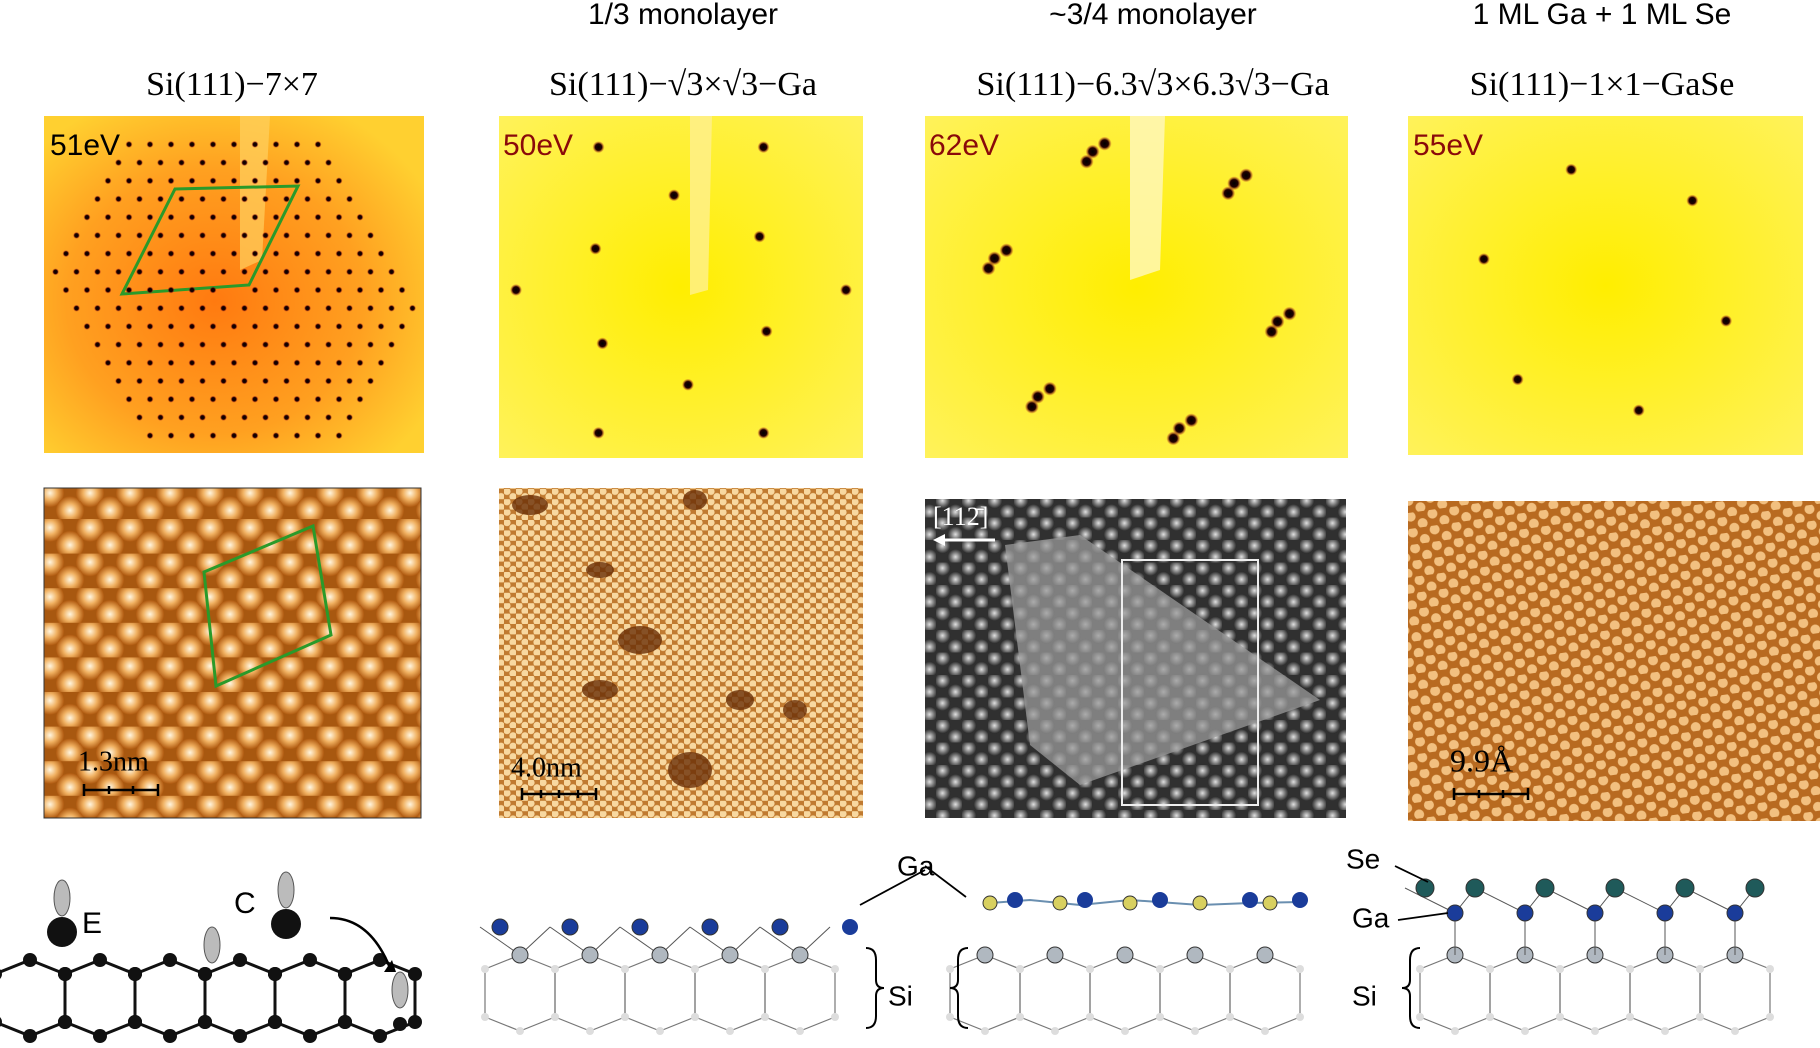  Describe the element at coordinates (1153, 84) in the screenshot. I see `structure: Si(111)−6.3√3×6.3√3−Ga` at that location.